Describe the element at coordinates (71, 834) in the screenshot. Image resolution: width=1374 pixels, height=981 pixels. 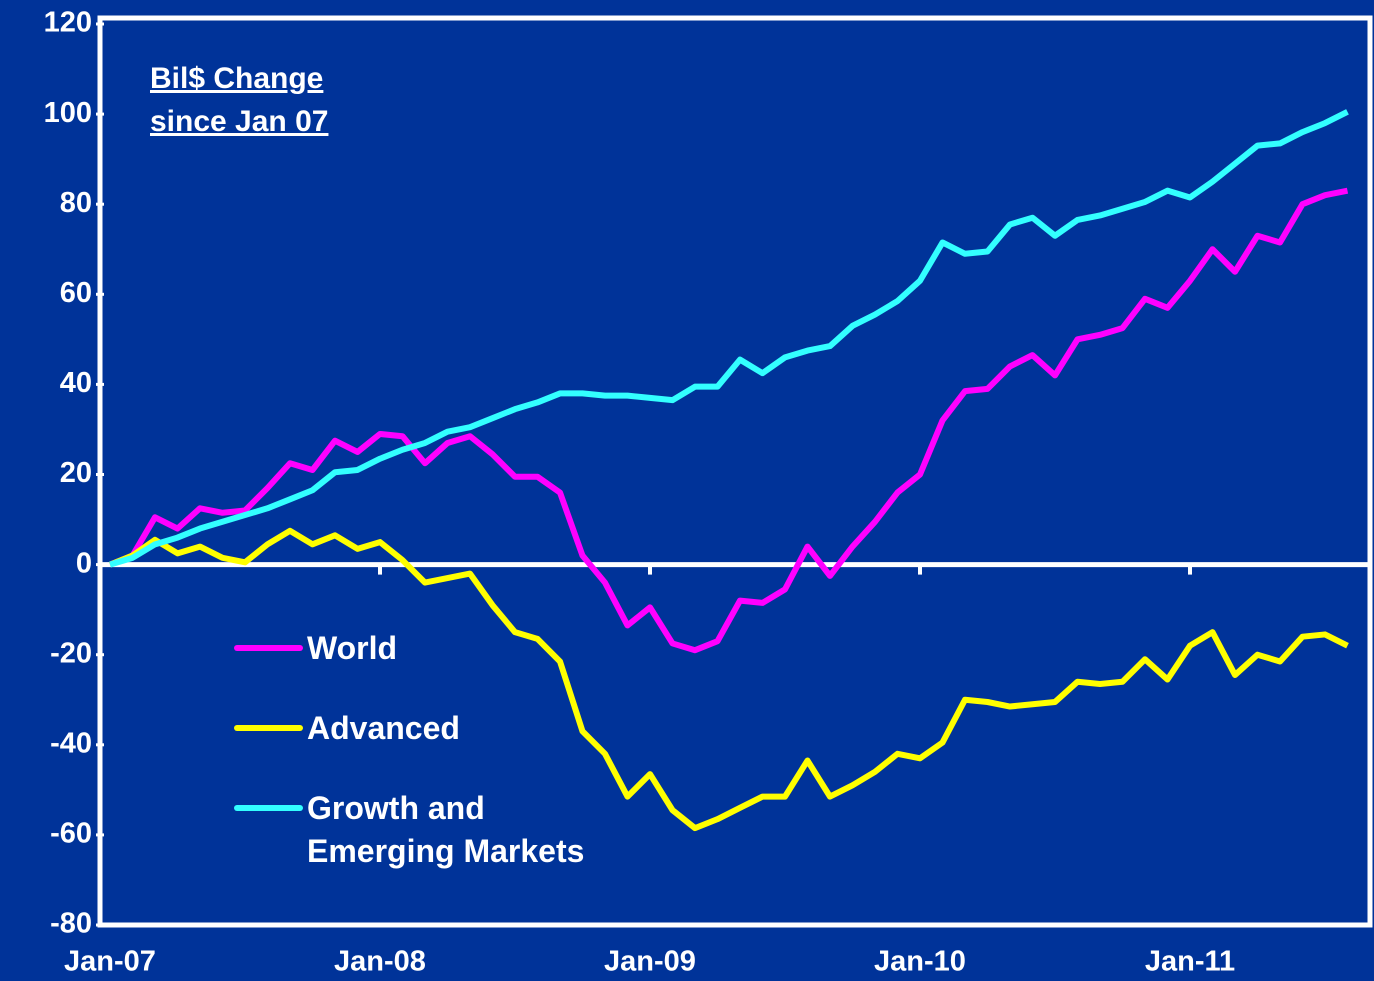
I see `y-tick-label: -60` at that location.